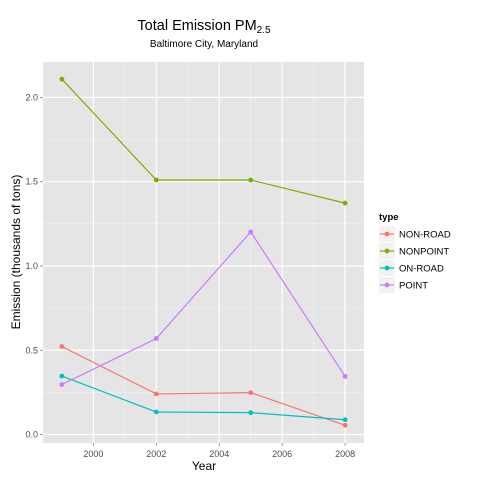 The width and height of the screenshot is (480, 480). I want to click on y-tick-label: 0.0, so click(31, 435).